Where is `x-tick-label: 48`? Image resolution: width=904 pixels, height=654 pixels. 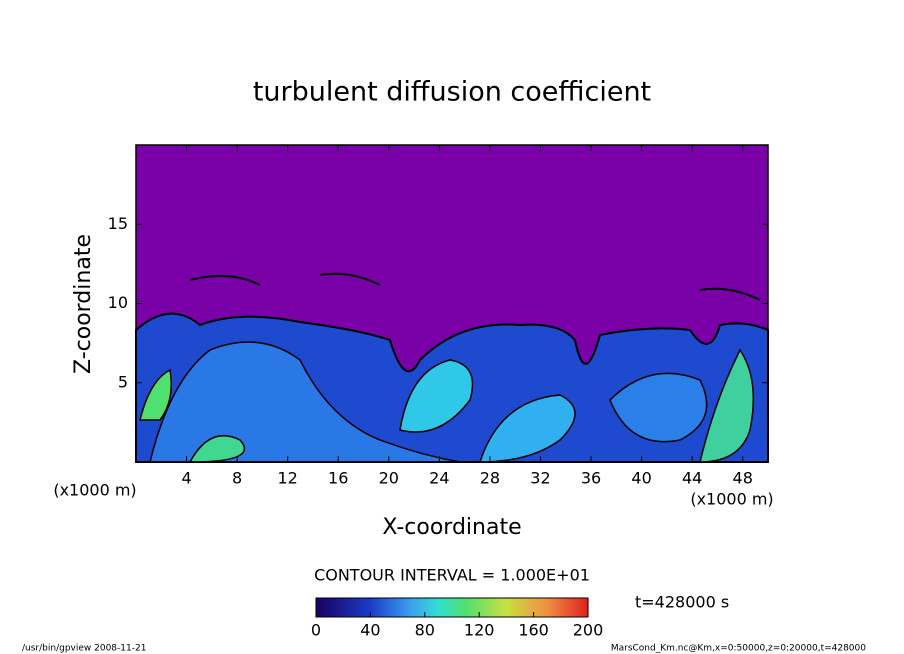 x-tick-label: 48 is located at coordinates (743, 478).